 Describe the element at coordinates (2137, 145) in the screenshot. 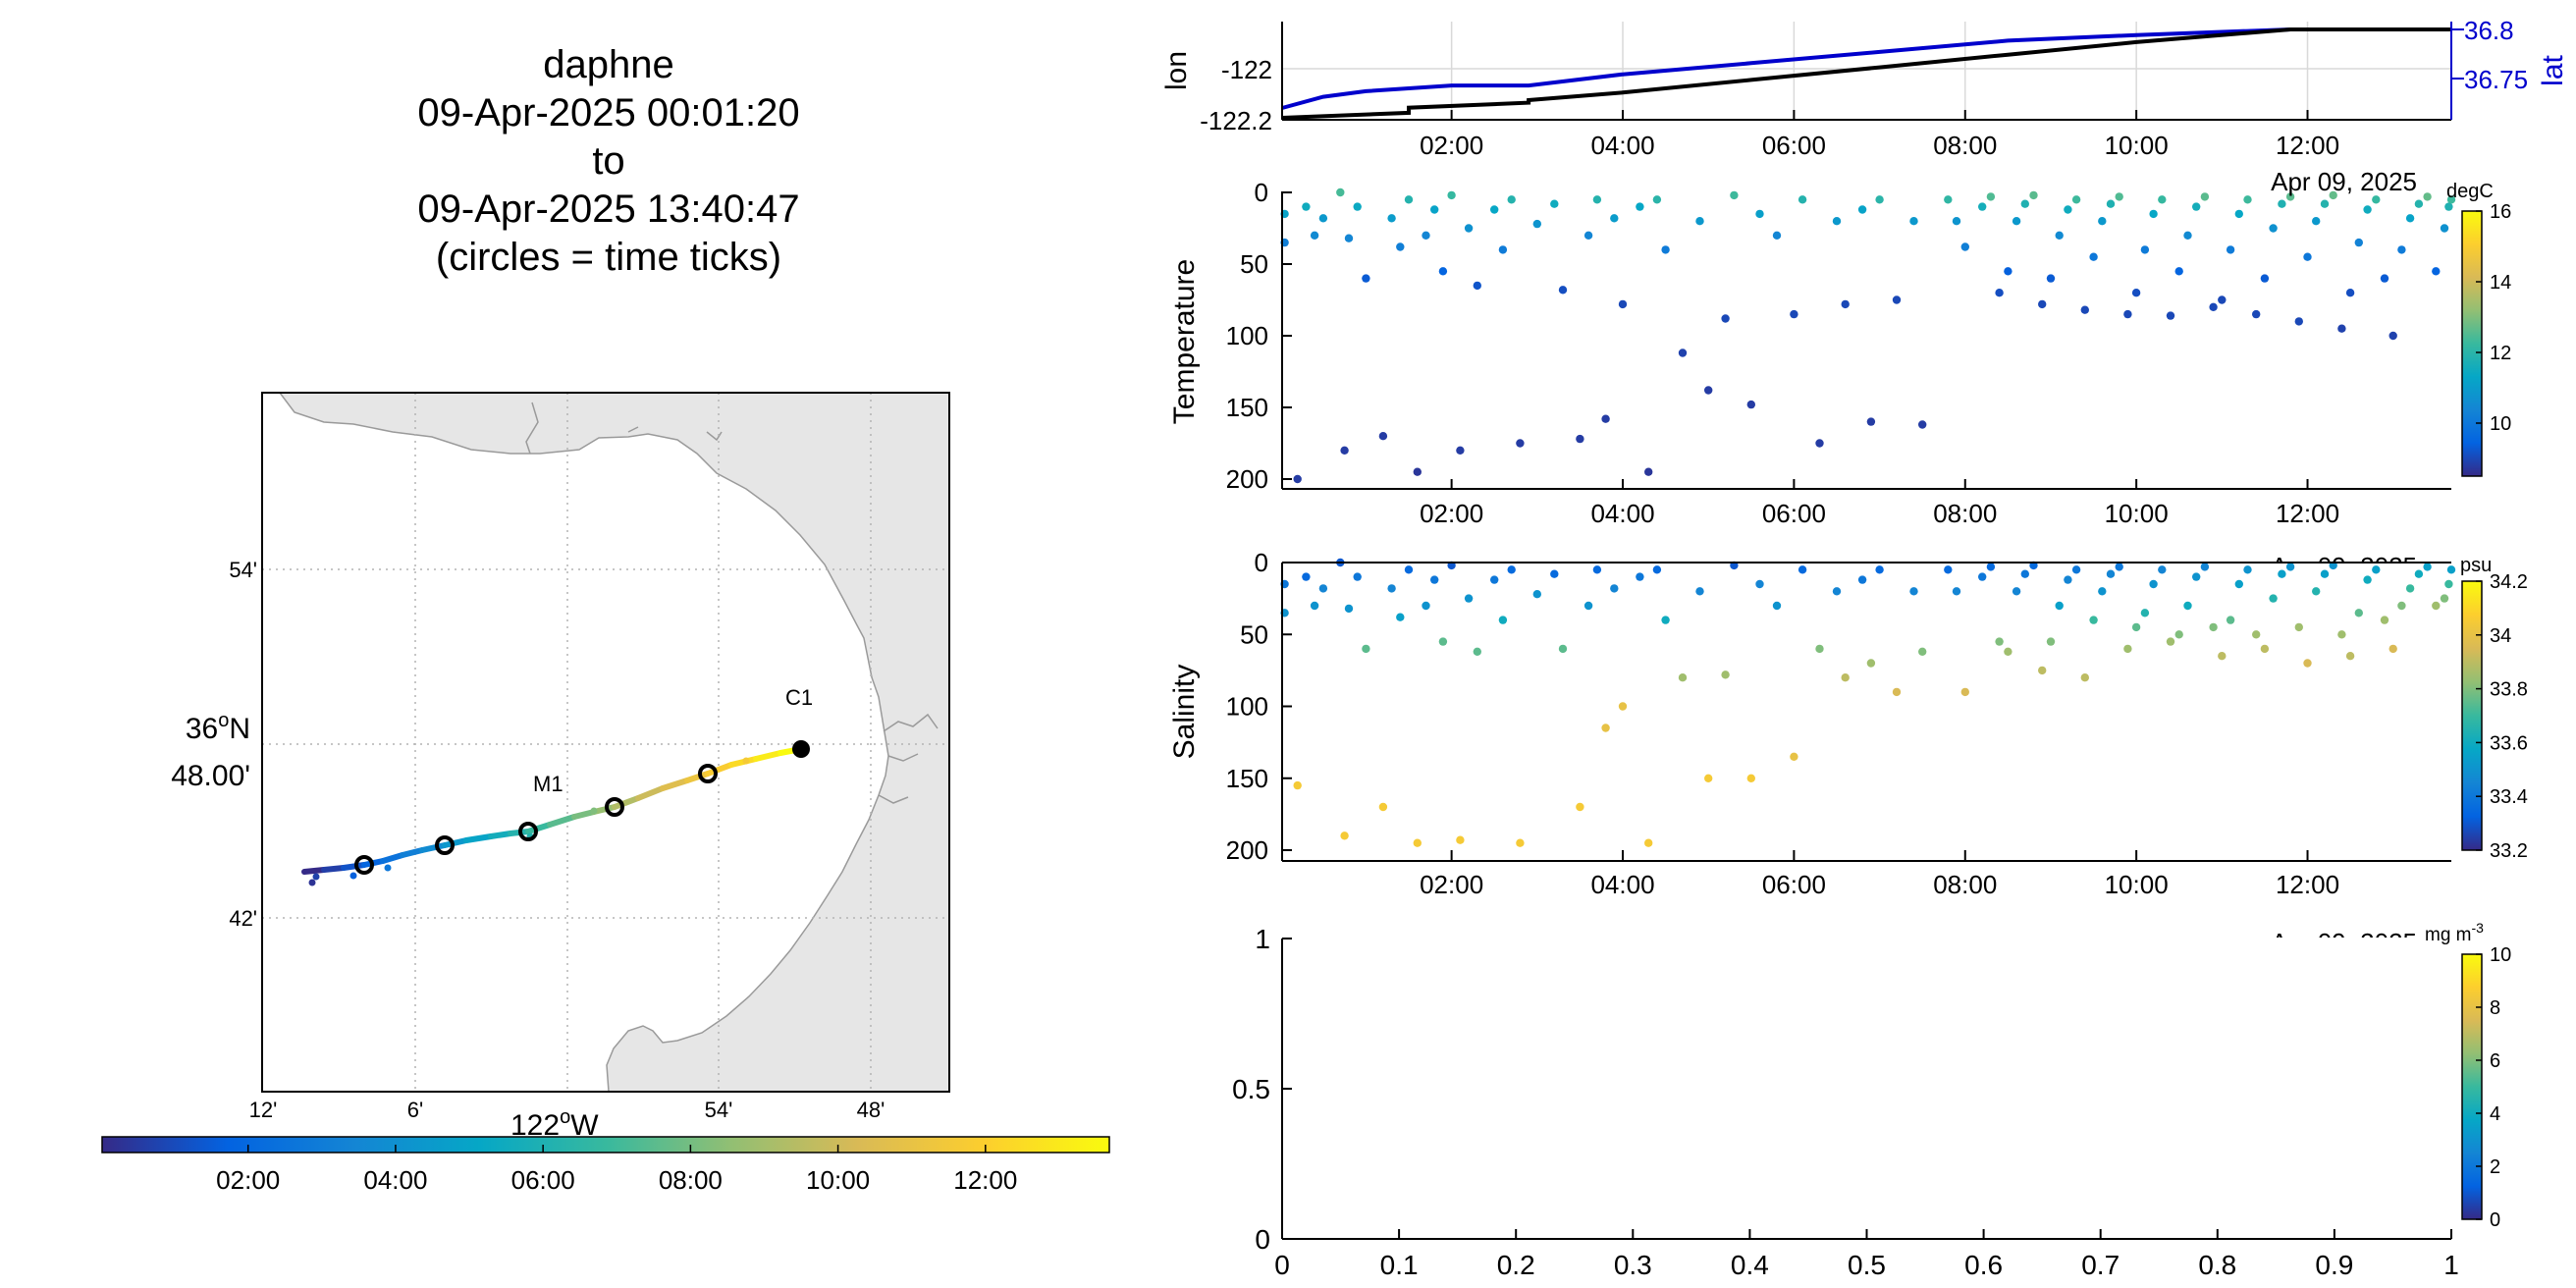

I see `x-tick-label: 10:00` at that location.